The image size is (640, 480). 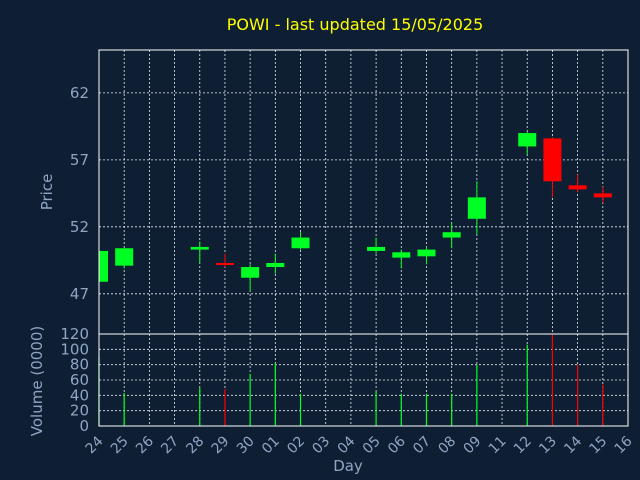 I want to click on price-tick-62: 62, so click(x=79, y=93).